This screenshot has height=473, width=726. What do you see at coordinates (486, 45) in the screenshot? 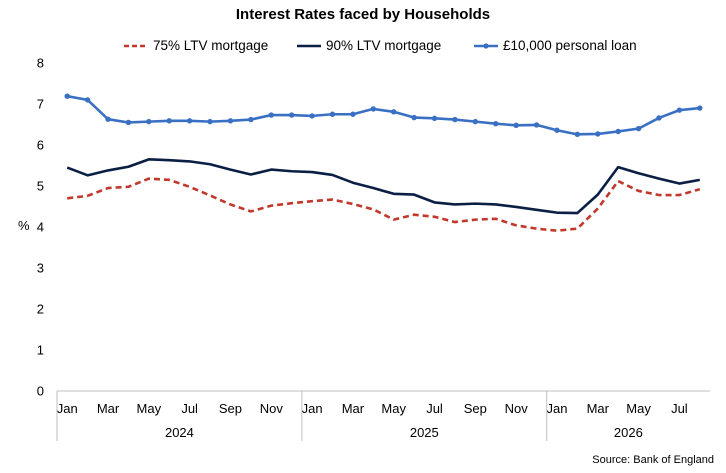
I see `legend-swatch-personal-loan` at bounding box center [486, 45].